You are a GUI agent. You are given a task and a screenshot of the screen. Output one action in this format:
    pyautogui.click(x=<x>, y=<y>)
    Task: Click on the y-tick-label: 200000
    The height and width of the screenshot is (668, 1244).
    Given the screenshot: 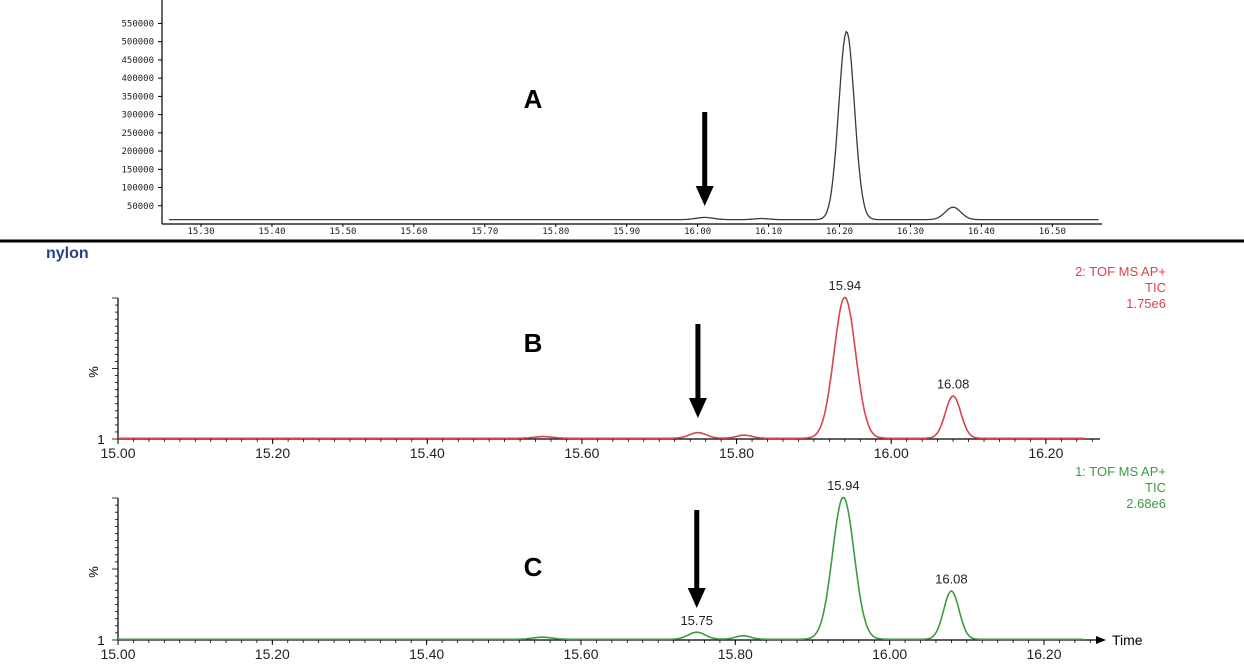 What is the action you would take?
    pyautogui.click(x=137, y=152)
    